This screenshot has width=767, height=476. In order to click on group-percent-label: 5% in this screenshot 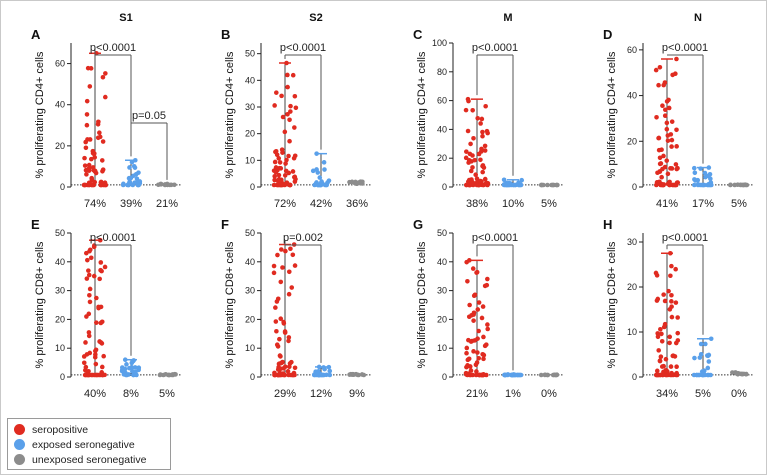, I will do `click(703, 394)`.